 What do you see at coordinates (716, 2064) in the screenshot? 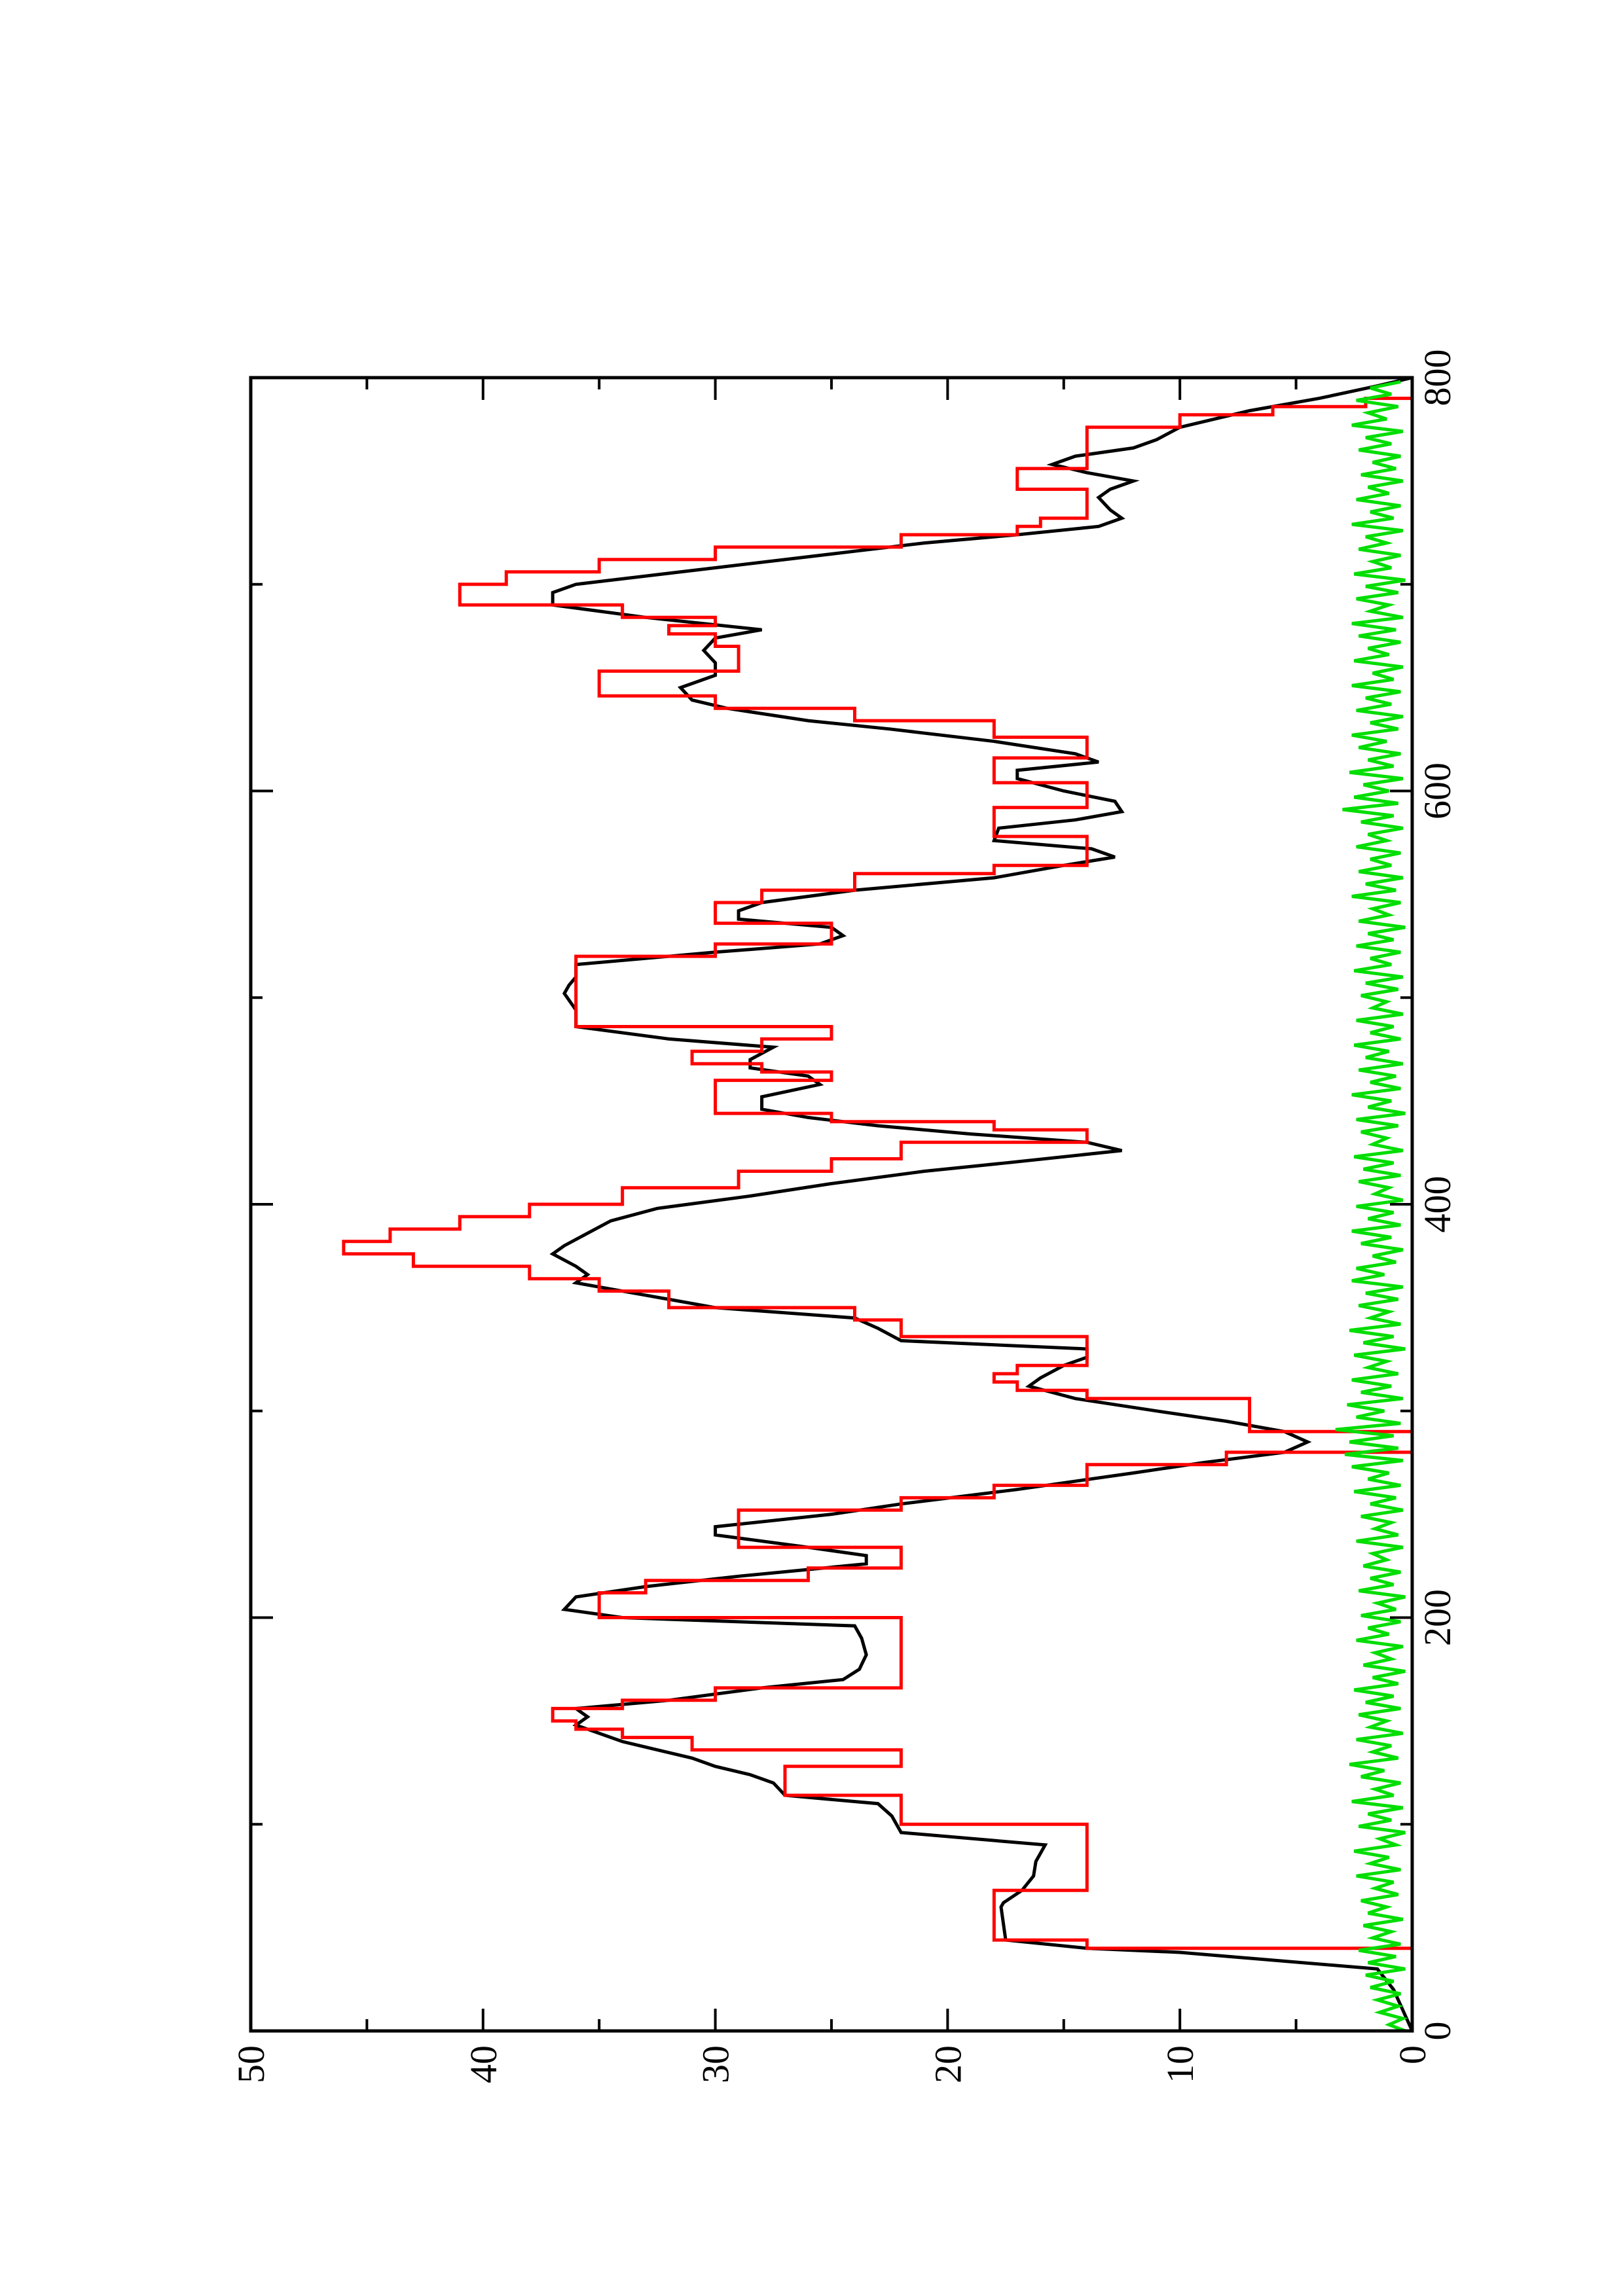
I see `y-tick-label: 30` at bounding box center [716, 2064].